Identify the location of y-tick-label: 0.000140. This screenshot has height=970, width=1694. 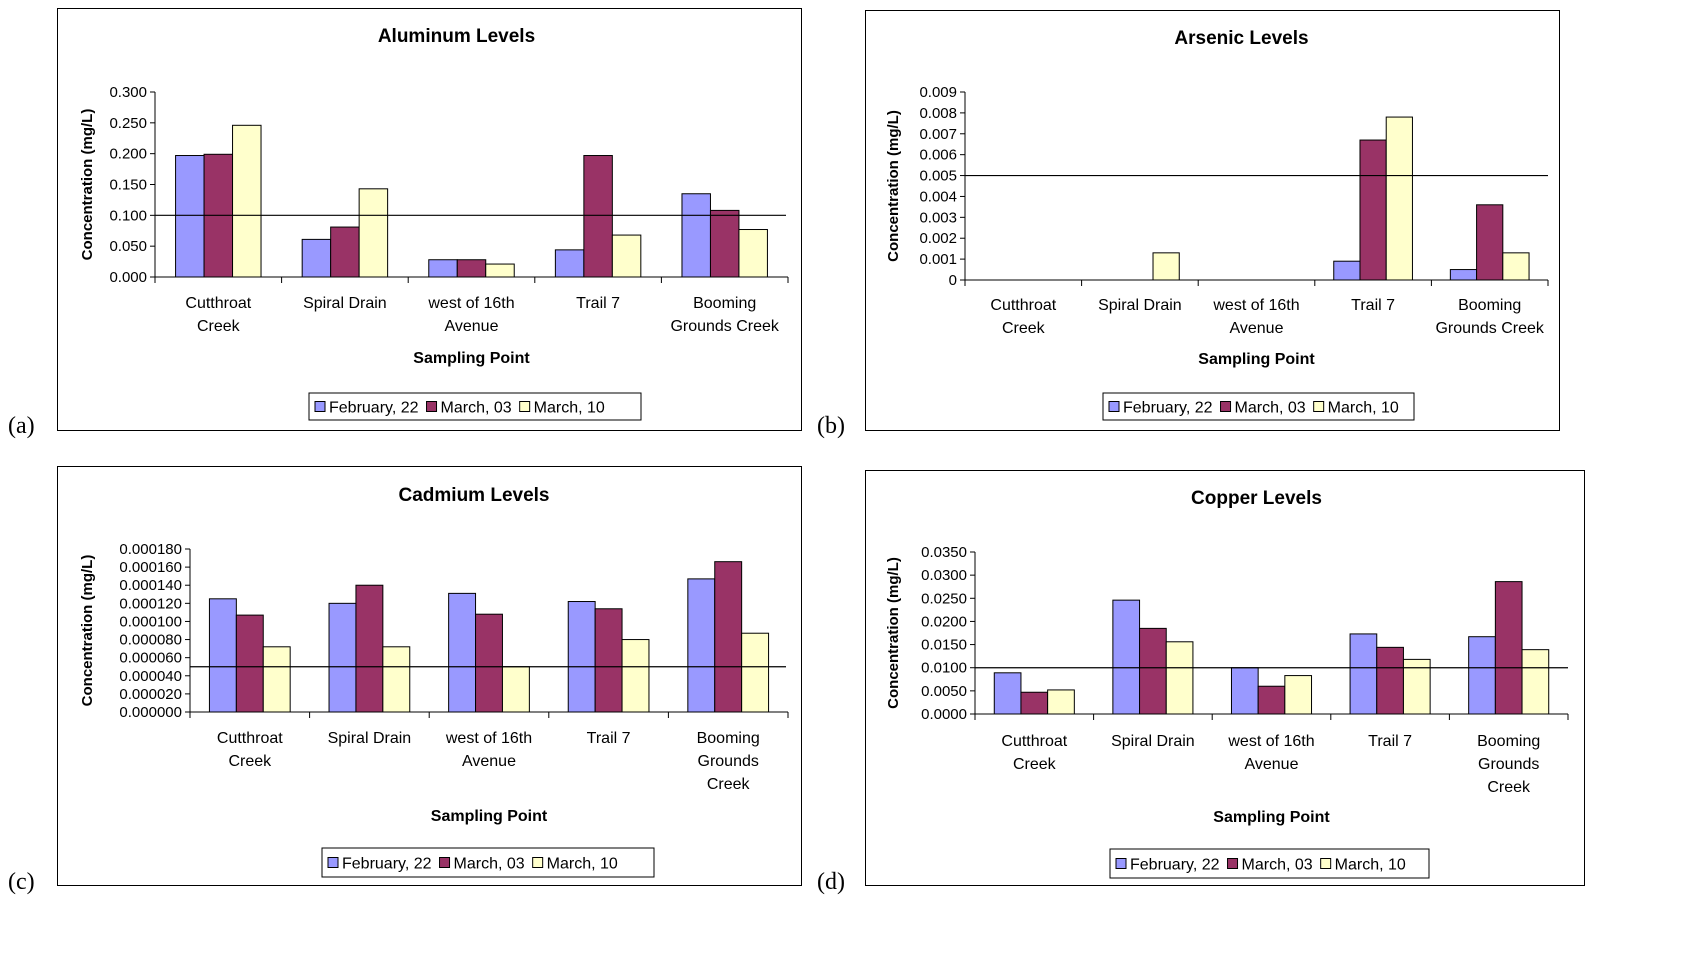
(150, 585).